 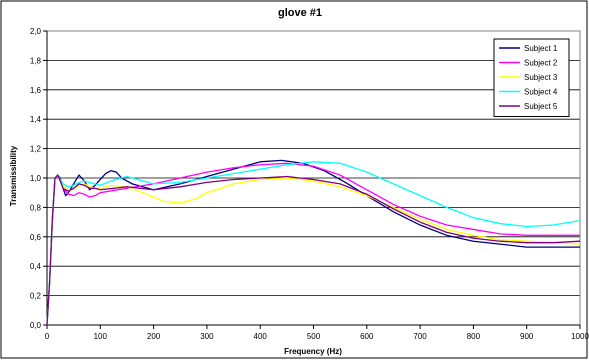 I want to click on legend-label-subject-5: Subject 5, so click(x=541, y=106).